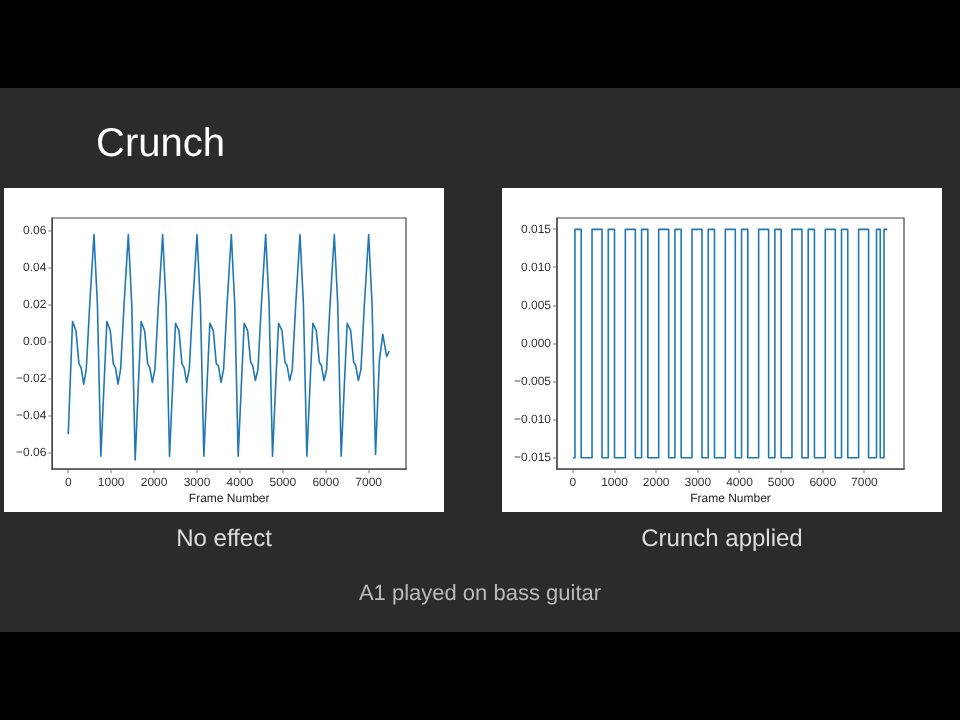 Image resolution: width=960 pixels, height=720 pixels. What do you see at coordinates (480, 594) in the screenshot?
I see `text: A1 played on bass guitar` at bounding box center [480, 594].